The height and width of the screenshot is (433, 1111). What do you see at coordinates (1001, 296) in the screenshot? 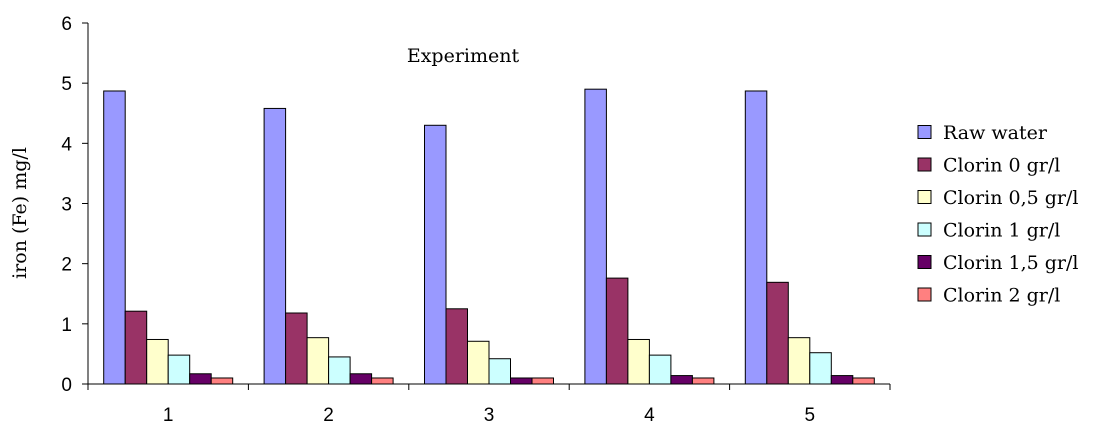
I see `legend-label: Clorin 2 gr/l` at bounding box center [1001, 296].